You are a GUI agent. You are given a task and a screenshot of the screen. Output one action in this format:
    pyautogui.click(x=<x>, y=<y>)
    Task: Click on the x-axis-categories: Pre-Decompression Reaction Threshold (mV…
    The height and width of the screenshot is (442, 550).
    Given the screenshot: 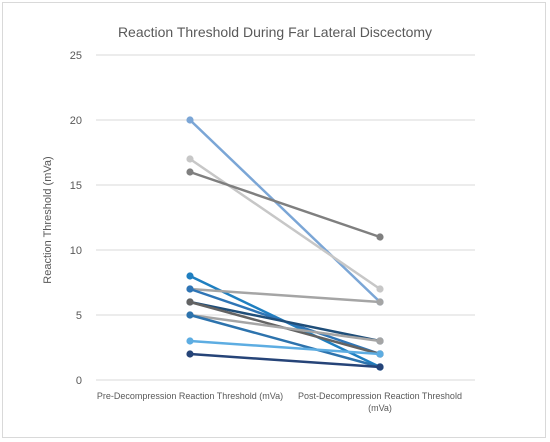 What is the action you would take?
    pyautogui.click(x=279, y=402)
    